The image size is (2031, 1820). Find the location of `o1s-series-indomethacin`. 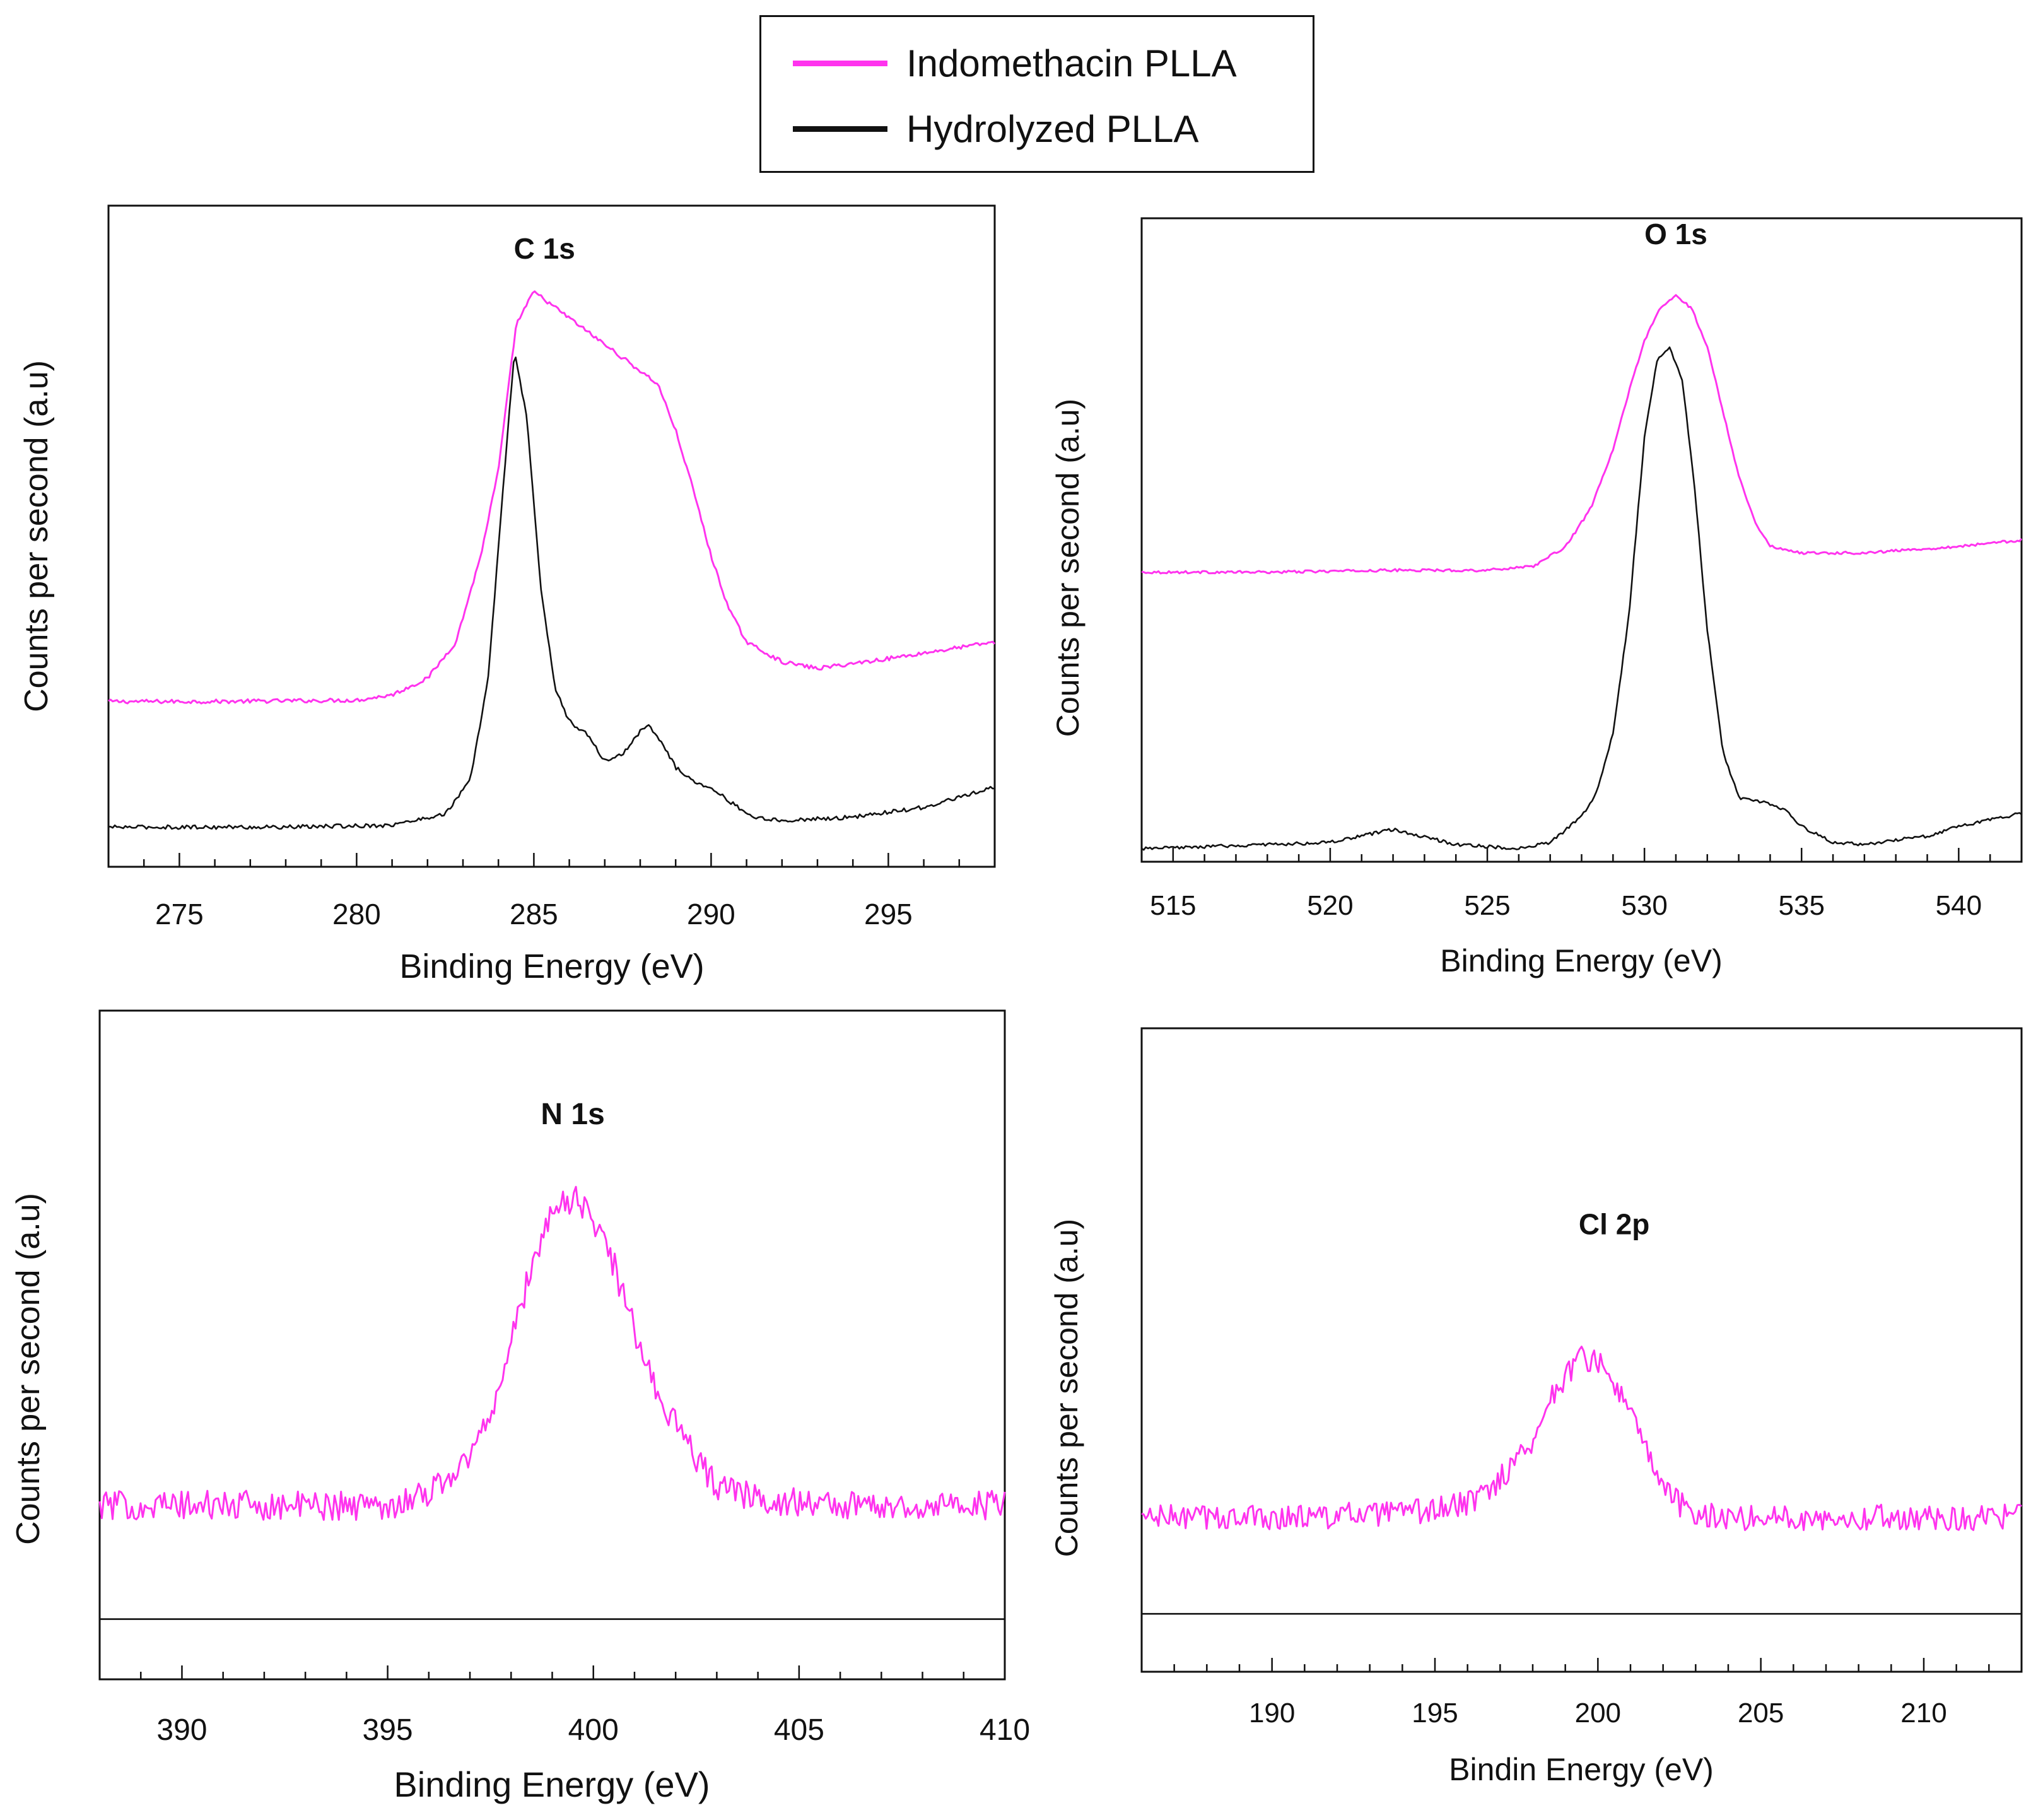

o1s-series-indomethacin is located at coordinates (1582, 434).